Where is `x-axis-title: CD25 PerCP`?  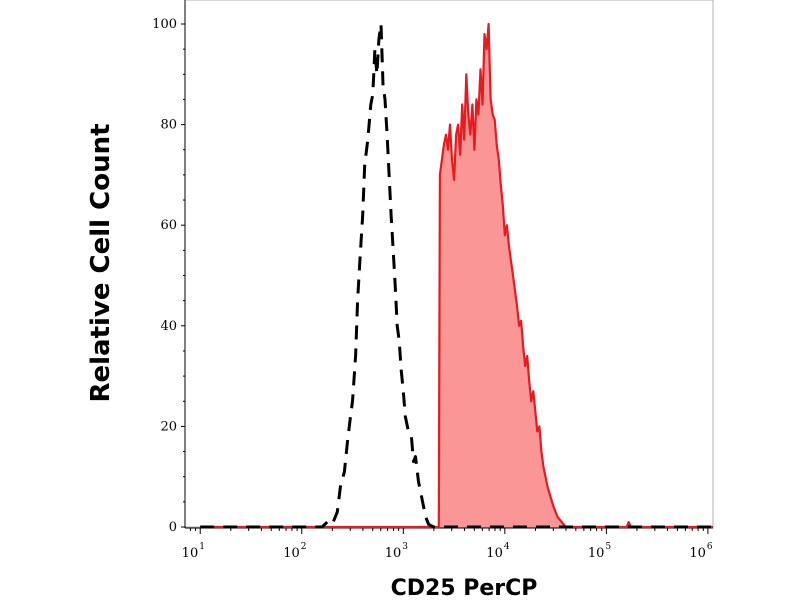 x-axis-title: CD25 PerCP is located at coordinates (464, 588).